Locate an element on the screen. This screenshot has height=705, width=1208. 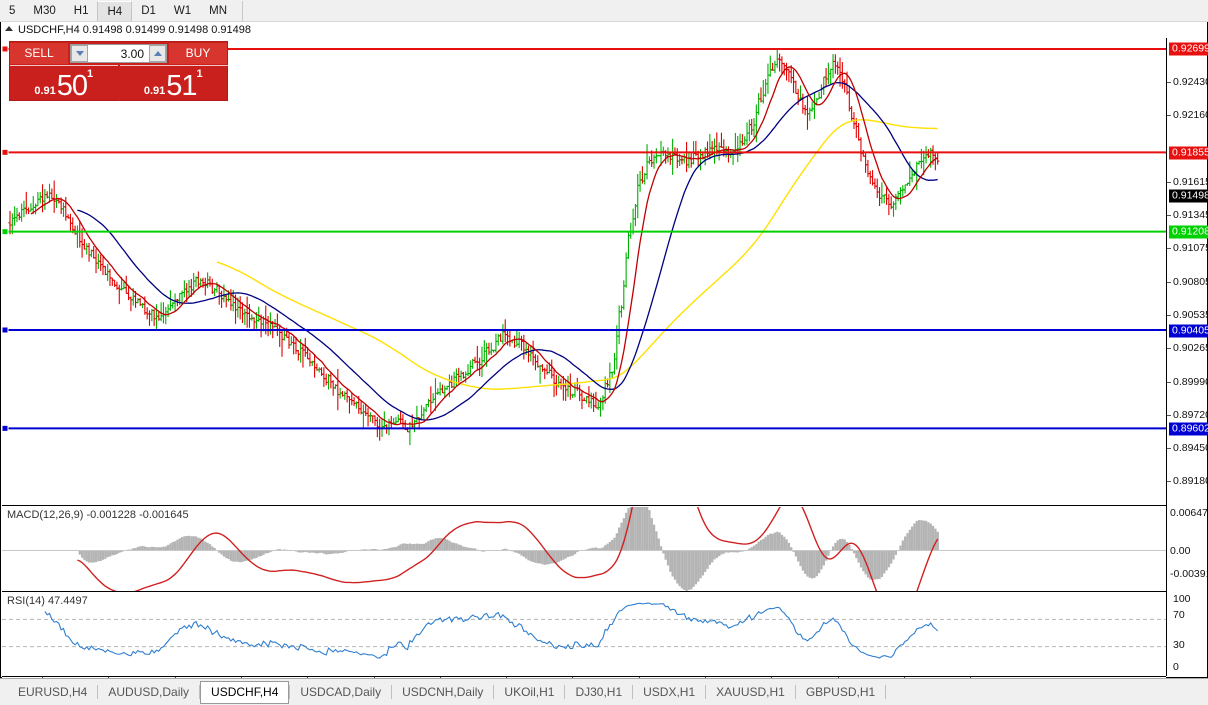
level-price-badge-red: 0.92699 is located at coordinates (1188, 49).